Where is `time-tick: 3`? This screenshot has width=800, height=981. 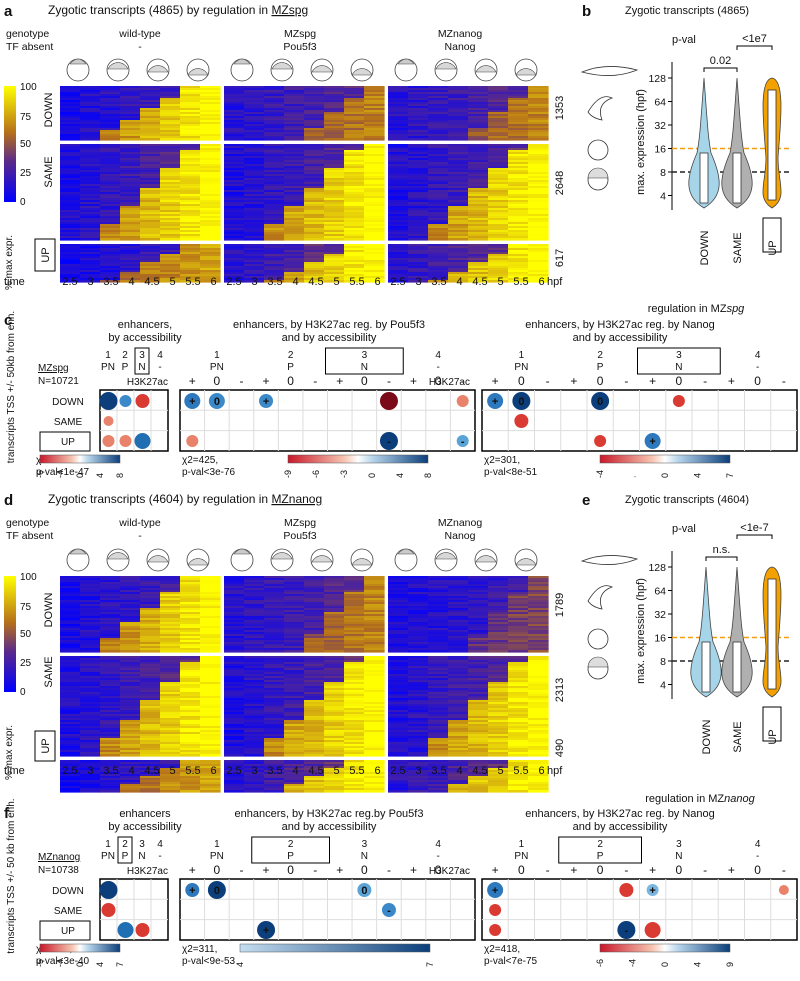
time-tick: 3 is located at coordinates (418, 282).